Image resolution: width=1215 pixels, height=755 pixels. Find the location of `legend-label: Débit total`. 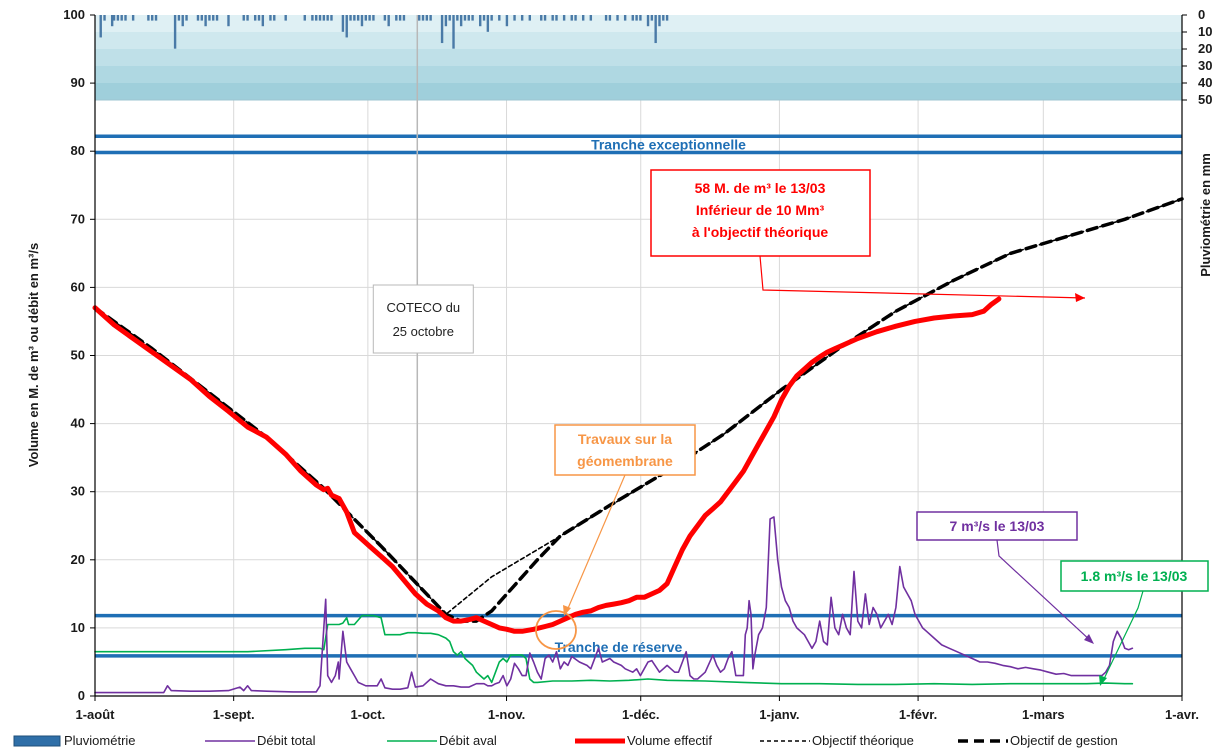

legend-label: Débit total is located at coordinates (286, 740).